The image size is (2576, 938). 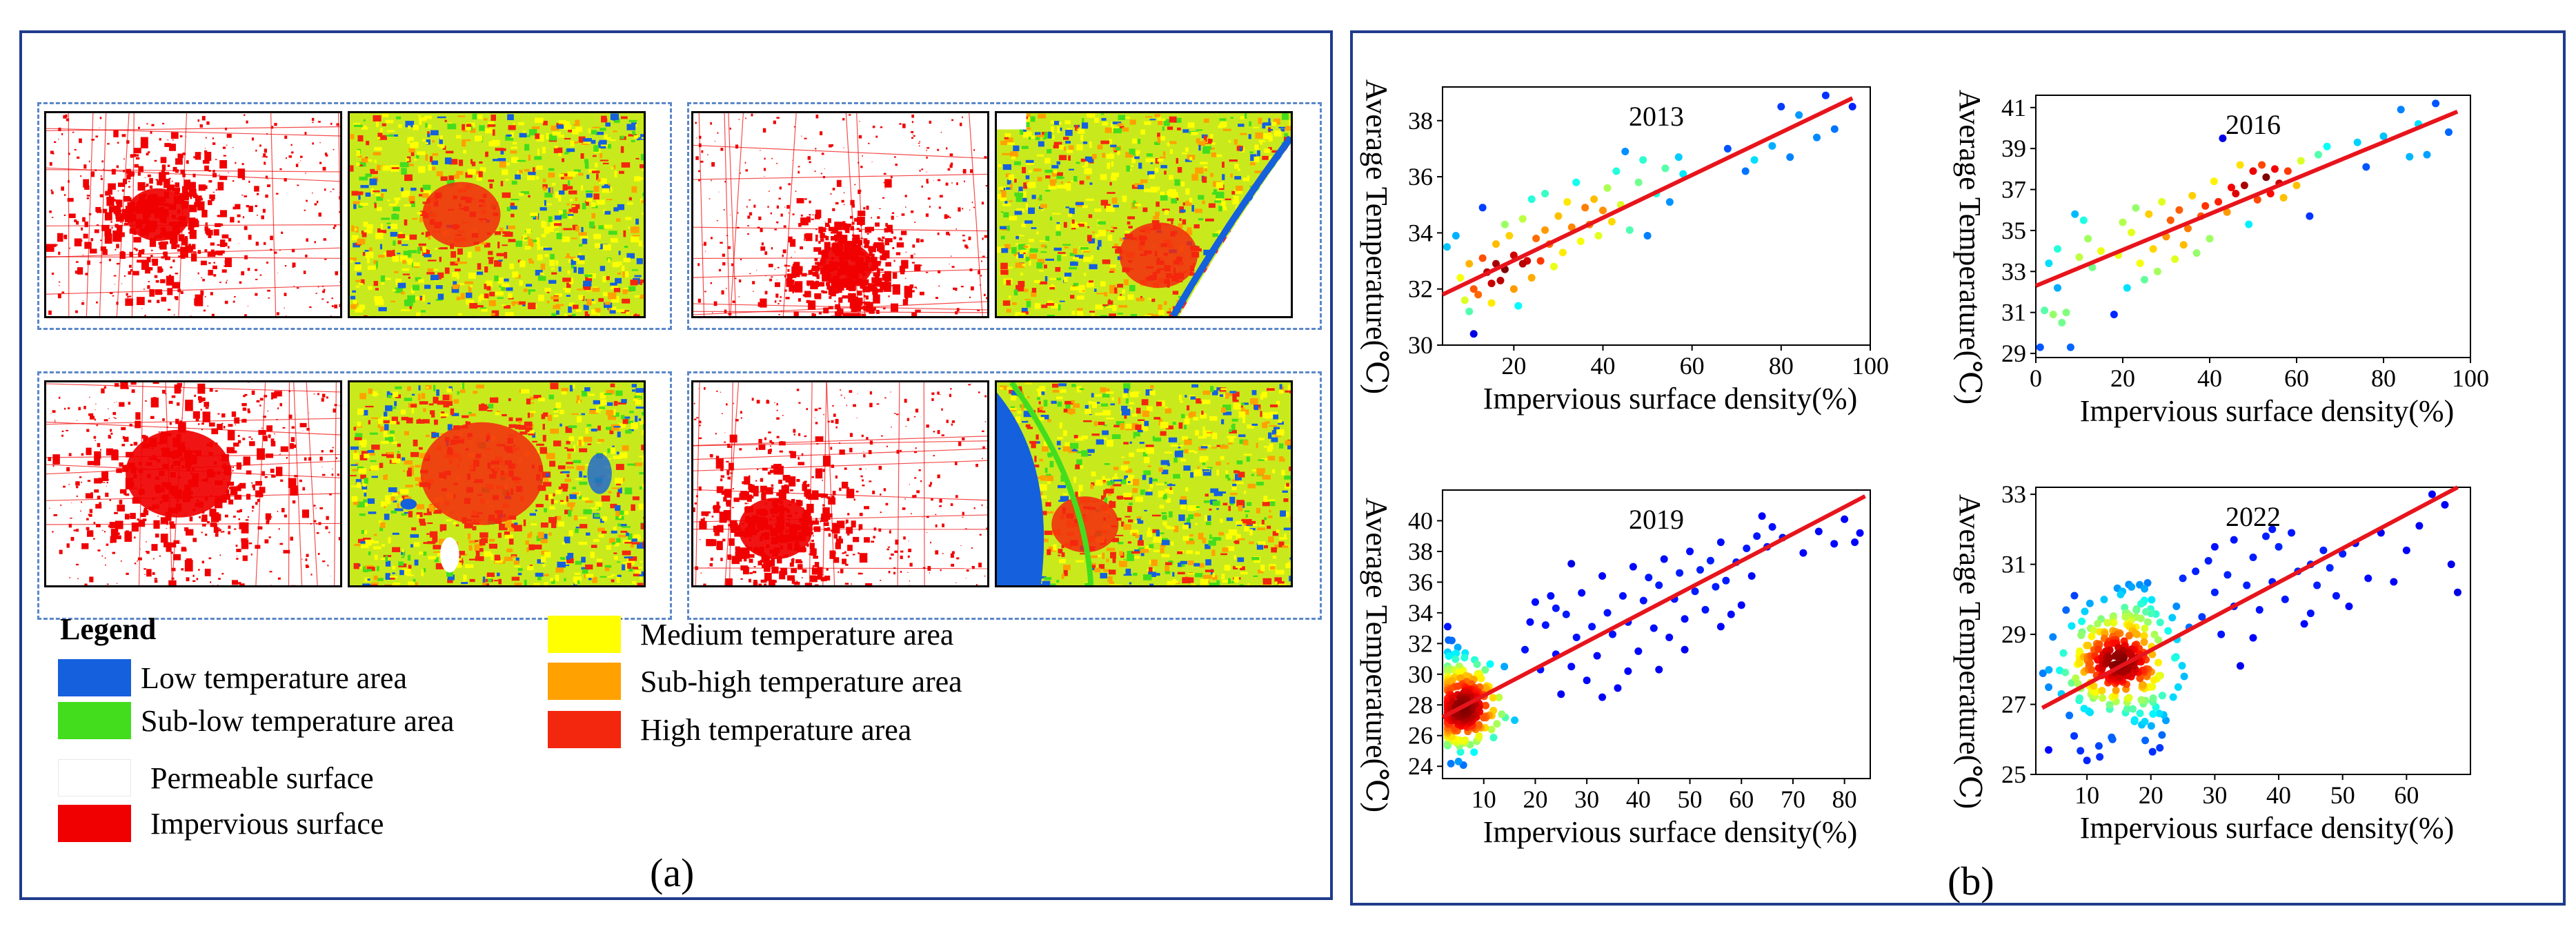 What do you see at coordinates (2296, 378) in the screenshot?
I see `x-tick-label: 60` at bounding box center [2296, 378].